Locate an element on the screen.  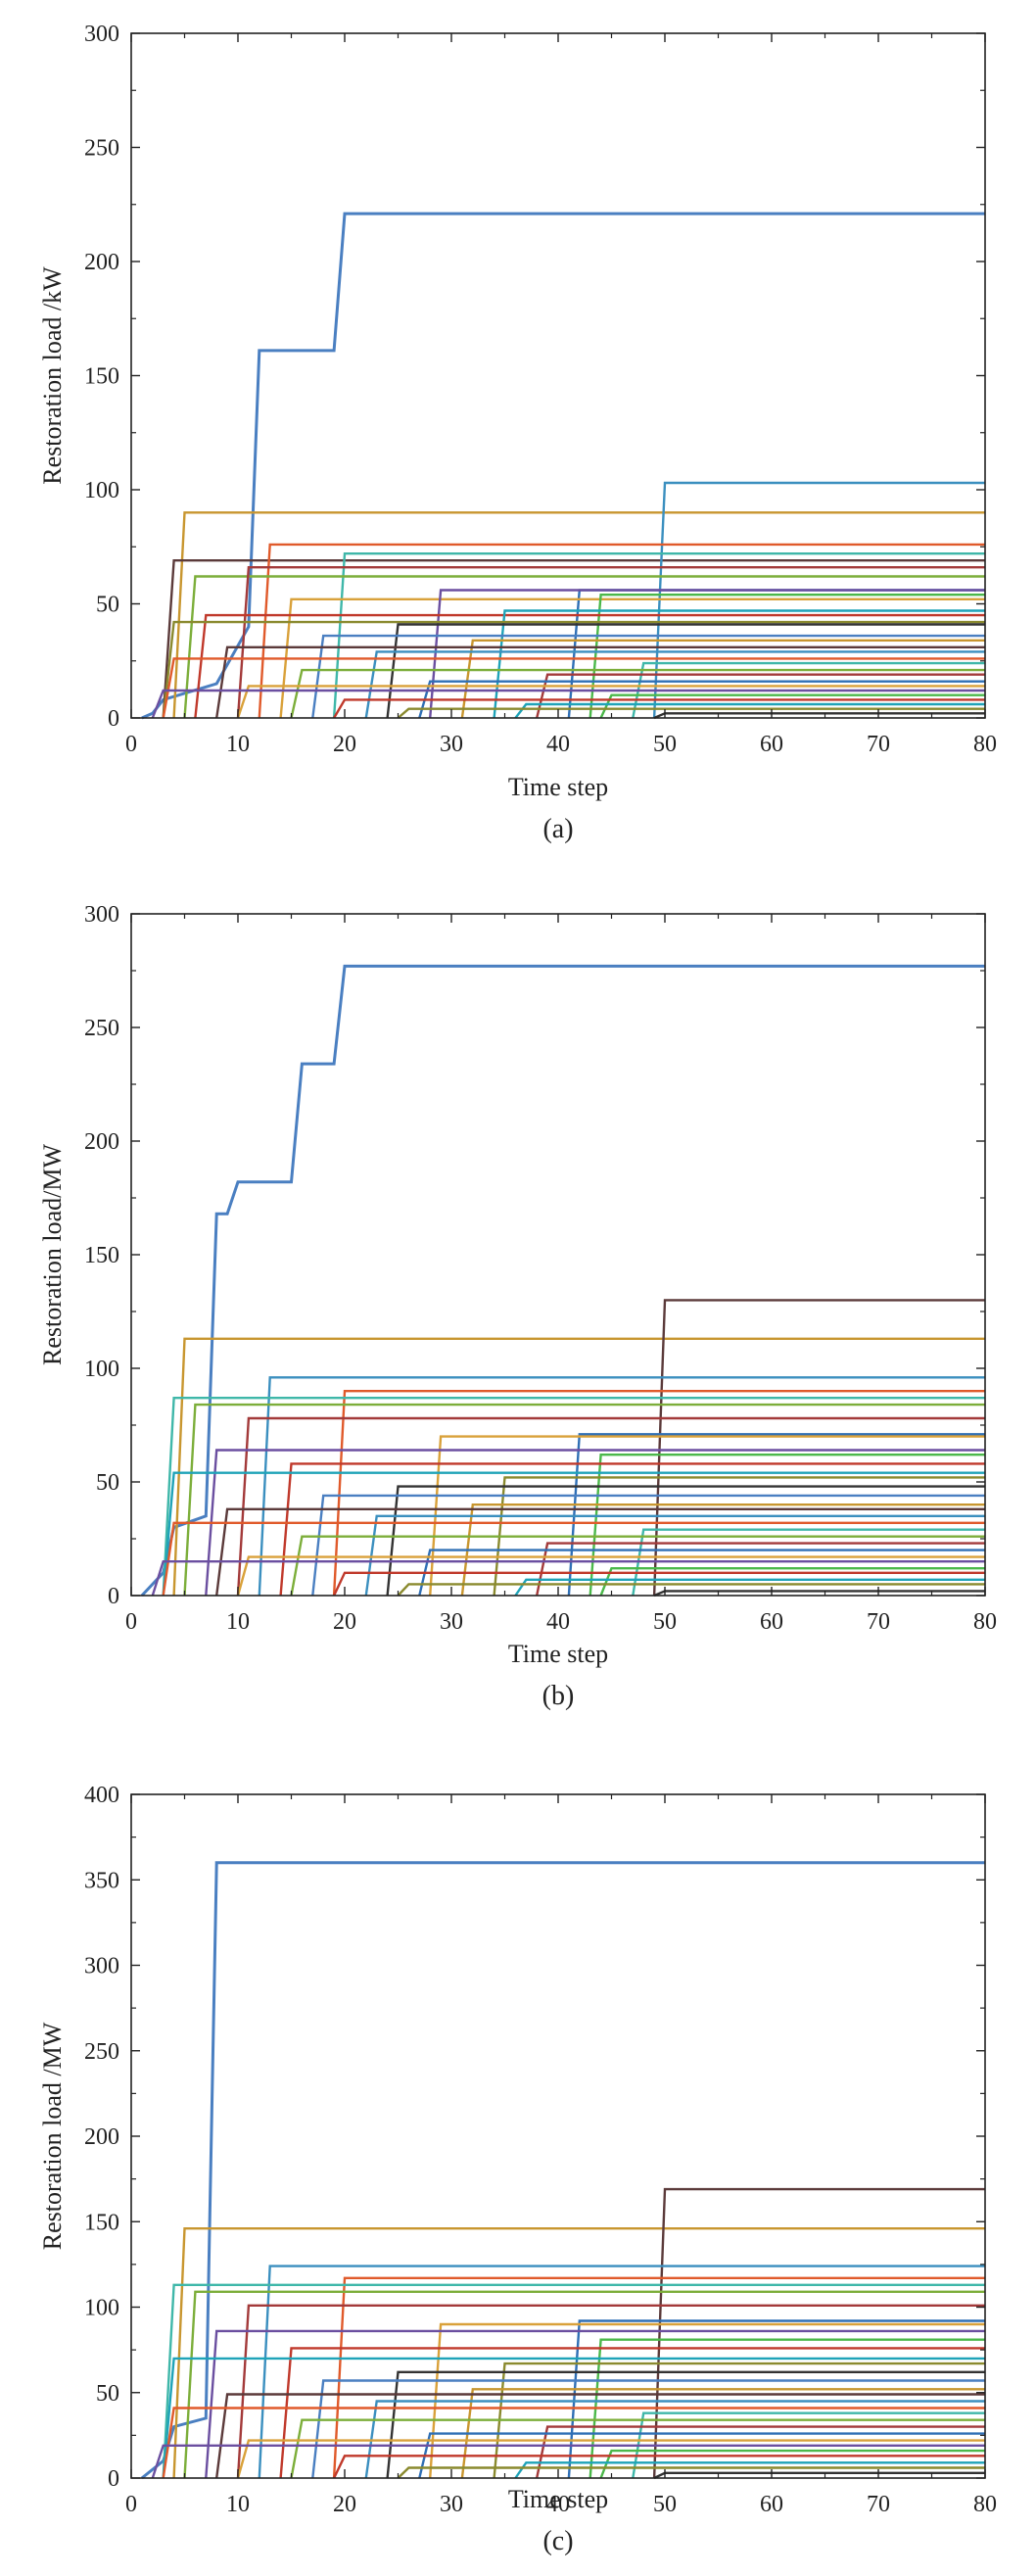
y-tick-label: 150 is located at coordinates (102, 1256).